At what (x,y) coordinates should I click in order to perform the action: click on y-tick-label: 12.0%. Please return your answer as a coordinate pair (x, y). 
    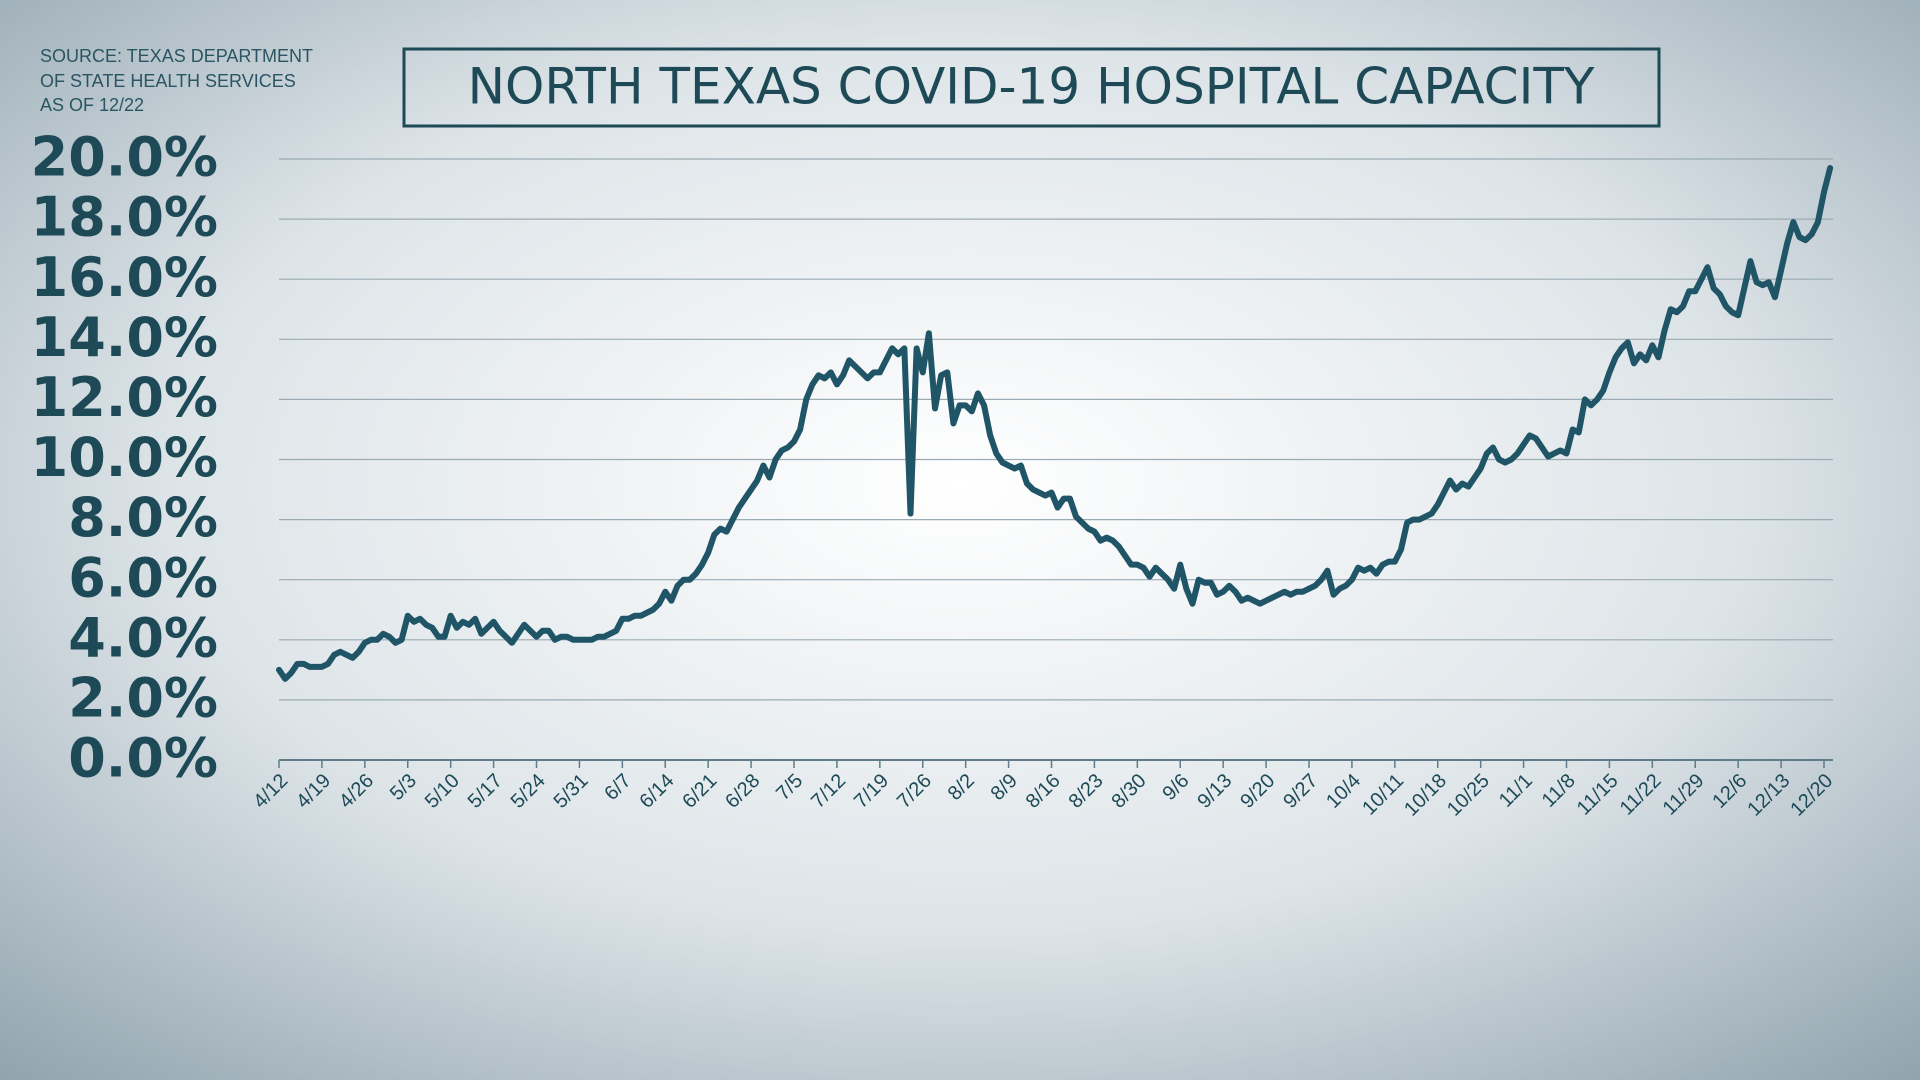
    Looking at the image, I should click on (124, 397).